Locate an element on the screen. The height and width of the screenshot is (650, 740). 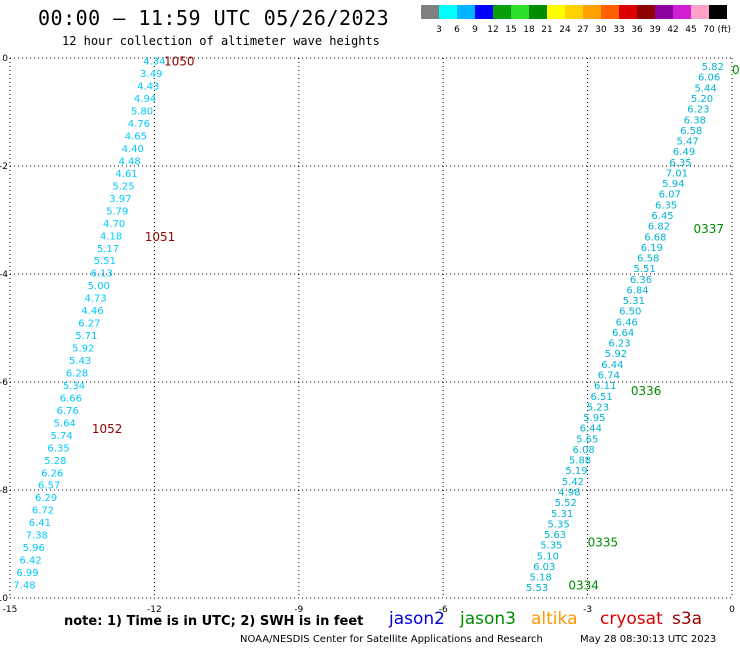
y-tick-label: -8 is located at coordinates (4, 491).